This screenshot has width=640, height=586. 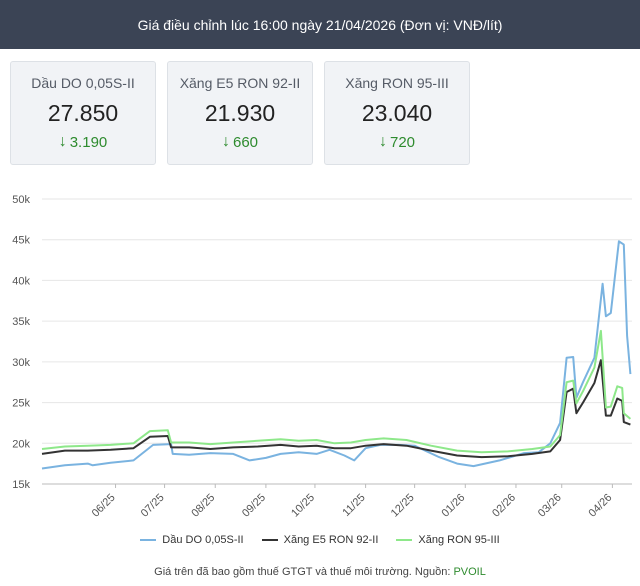 I want to click on legend-item-do: Dầu DO 0,05S-II, so click(x=192, y=540).